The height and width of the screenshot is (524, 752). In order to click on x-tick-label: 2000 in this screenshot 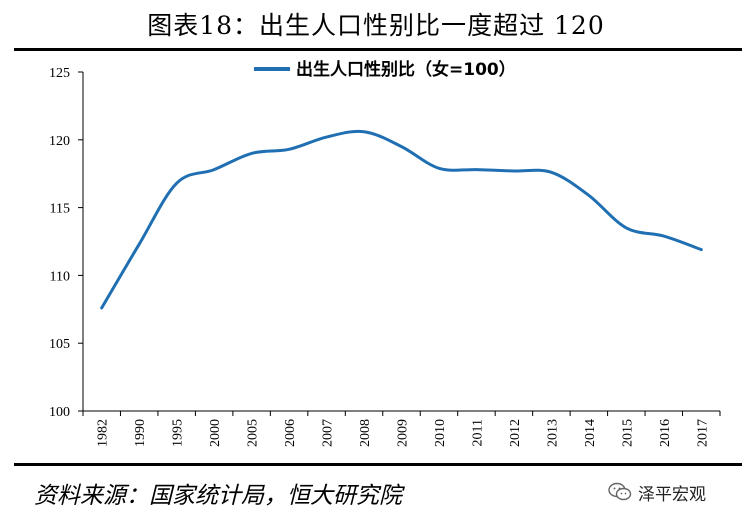, I will do `click(215, 433)`.